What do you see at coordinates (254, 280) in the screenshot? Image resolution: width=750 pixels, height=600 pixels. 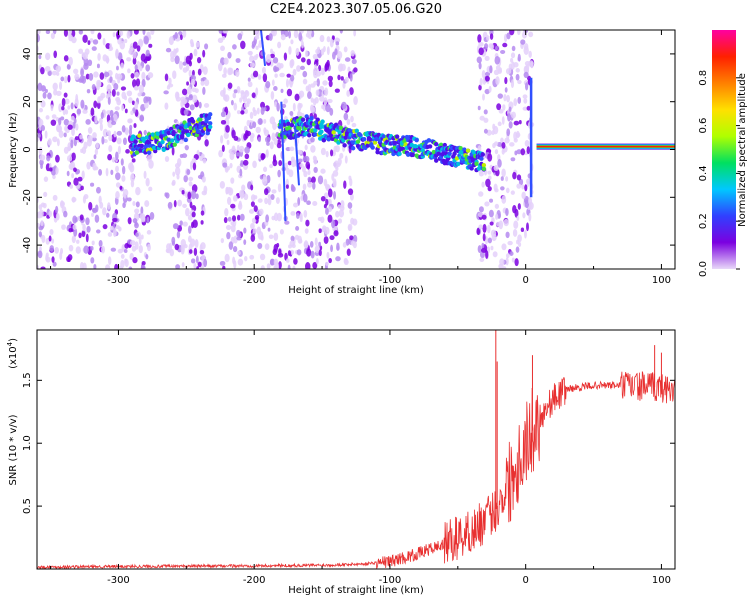 I see `x-tick-label: -200` at bounding box center [254, 280].